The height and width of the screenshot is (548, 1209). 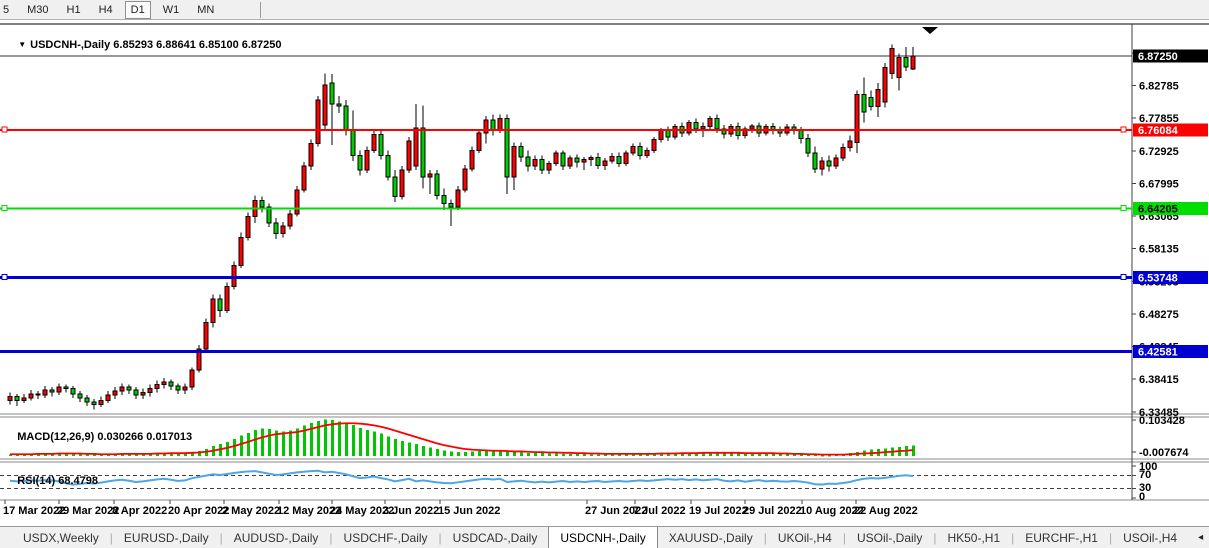 I want to click on tab-usdx-weekly: USDX,Weekly, so click(x=61, y=537).